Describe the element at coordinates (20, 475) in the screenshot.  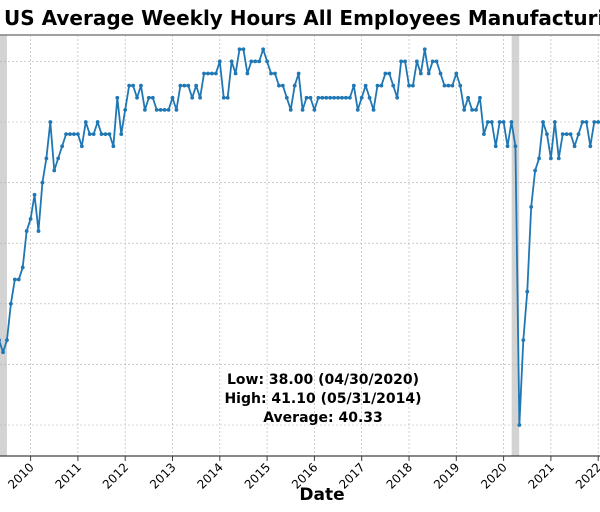
I see `x-tick-label: 2010` at that location.